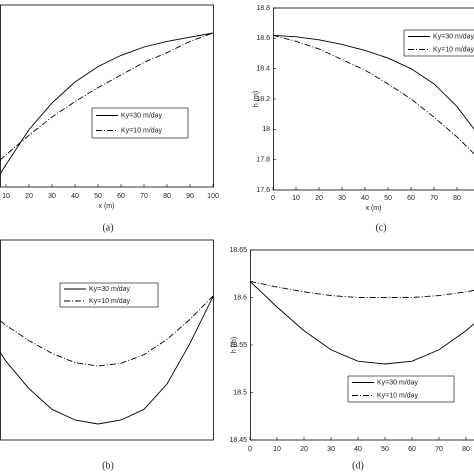  Describe the element at coordinates (108, 465) in the screenshot. I see `caption: (b)` at that location.